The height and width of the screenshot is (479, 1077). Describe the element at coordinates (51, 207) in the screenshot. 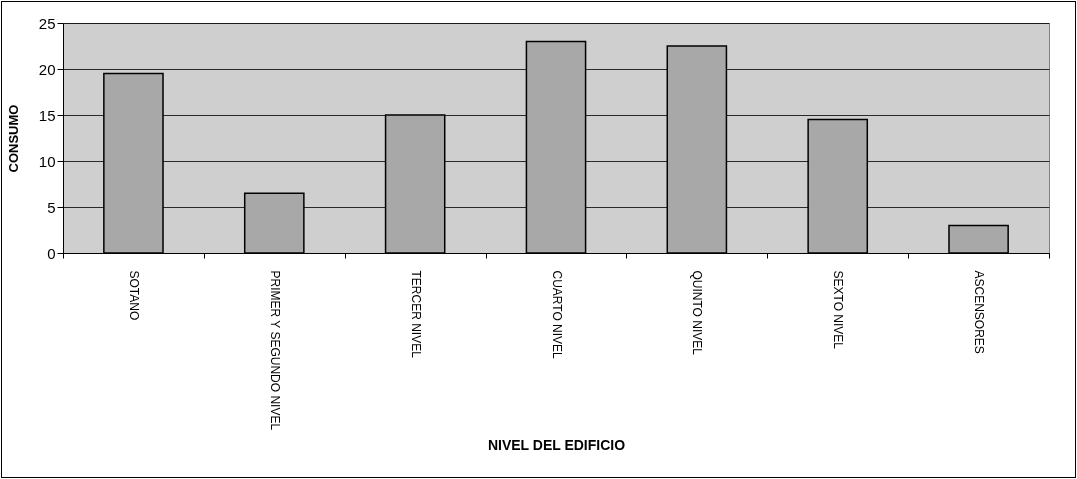

I see `y-tick-label: 5` at that location.